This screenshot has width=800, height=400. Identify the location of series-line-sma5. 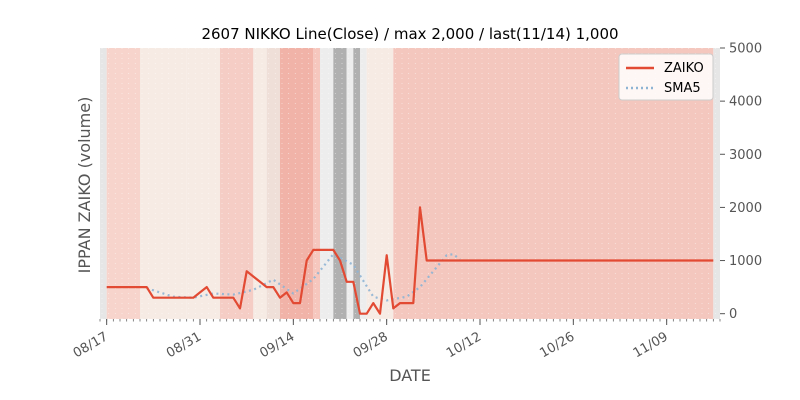
(303, 277).